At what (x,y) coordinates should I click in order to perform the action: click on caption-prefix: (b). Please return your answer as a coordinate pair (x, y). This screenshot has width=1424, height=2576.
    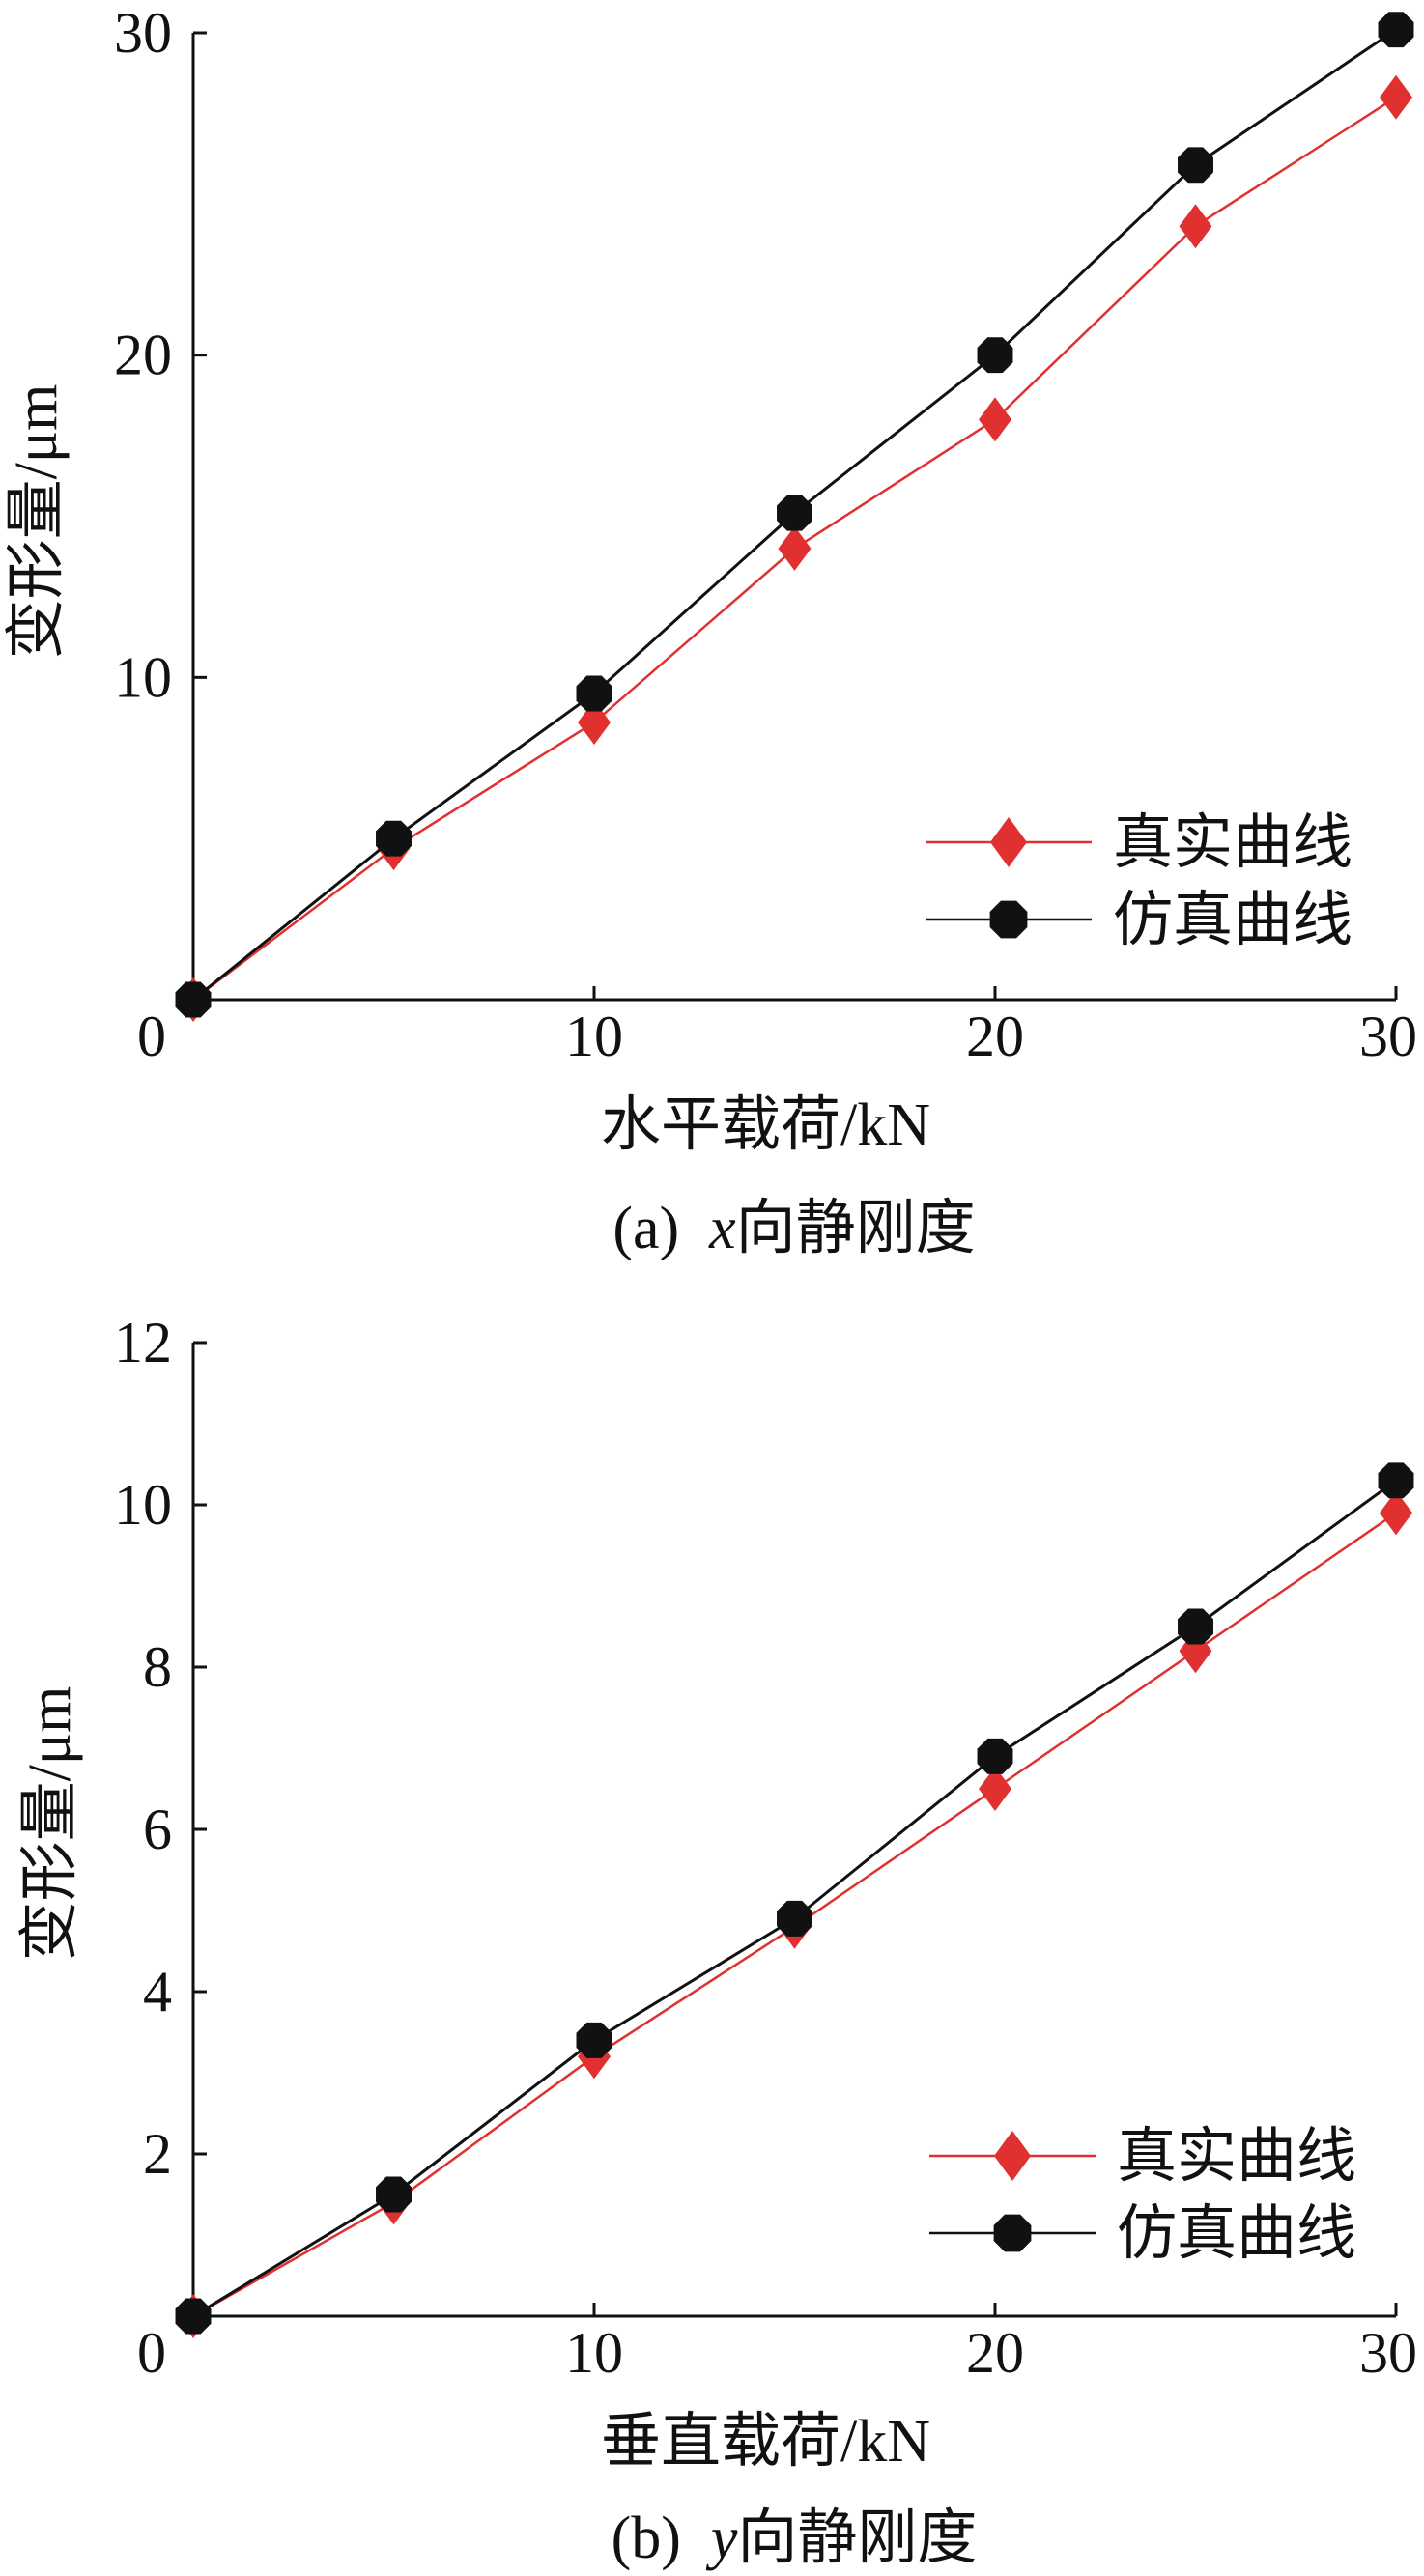
    Looking at the image, I should click on (646, 2538).